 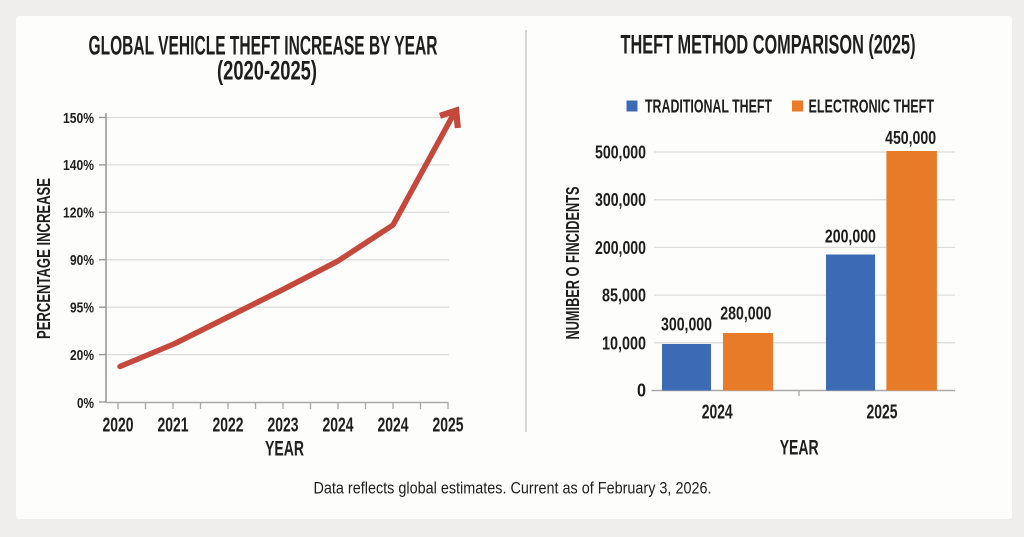 What do you see at coordinates (872, 107) in the screenshot?
I see `svg-text: ELECTRONIC THEFT` at bounding box center [872, 107].